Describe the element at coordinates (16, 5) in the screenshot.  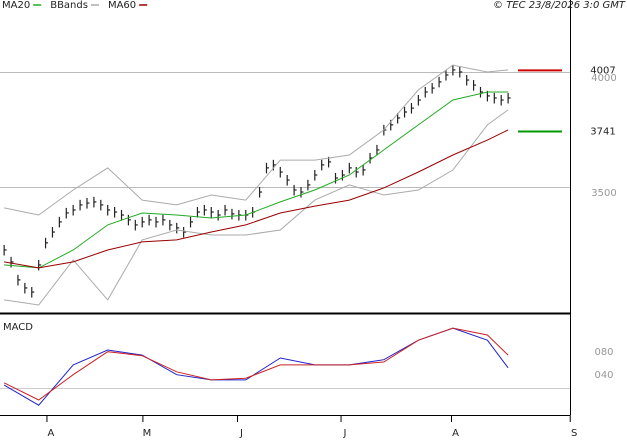
I see `legend-label: MA20` at that location.